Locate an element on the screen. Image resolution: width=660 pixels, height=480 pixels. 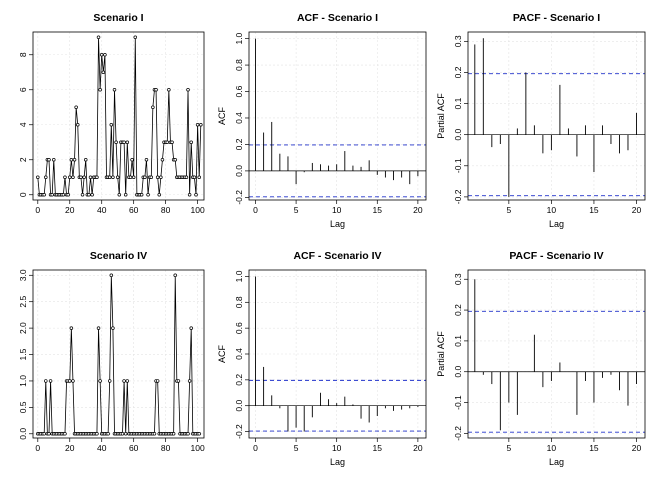
y-tick-label: 0.1 is located at coordinates (458, 103).